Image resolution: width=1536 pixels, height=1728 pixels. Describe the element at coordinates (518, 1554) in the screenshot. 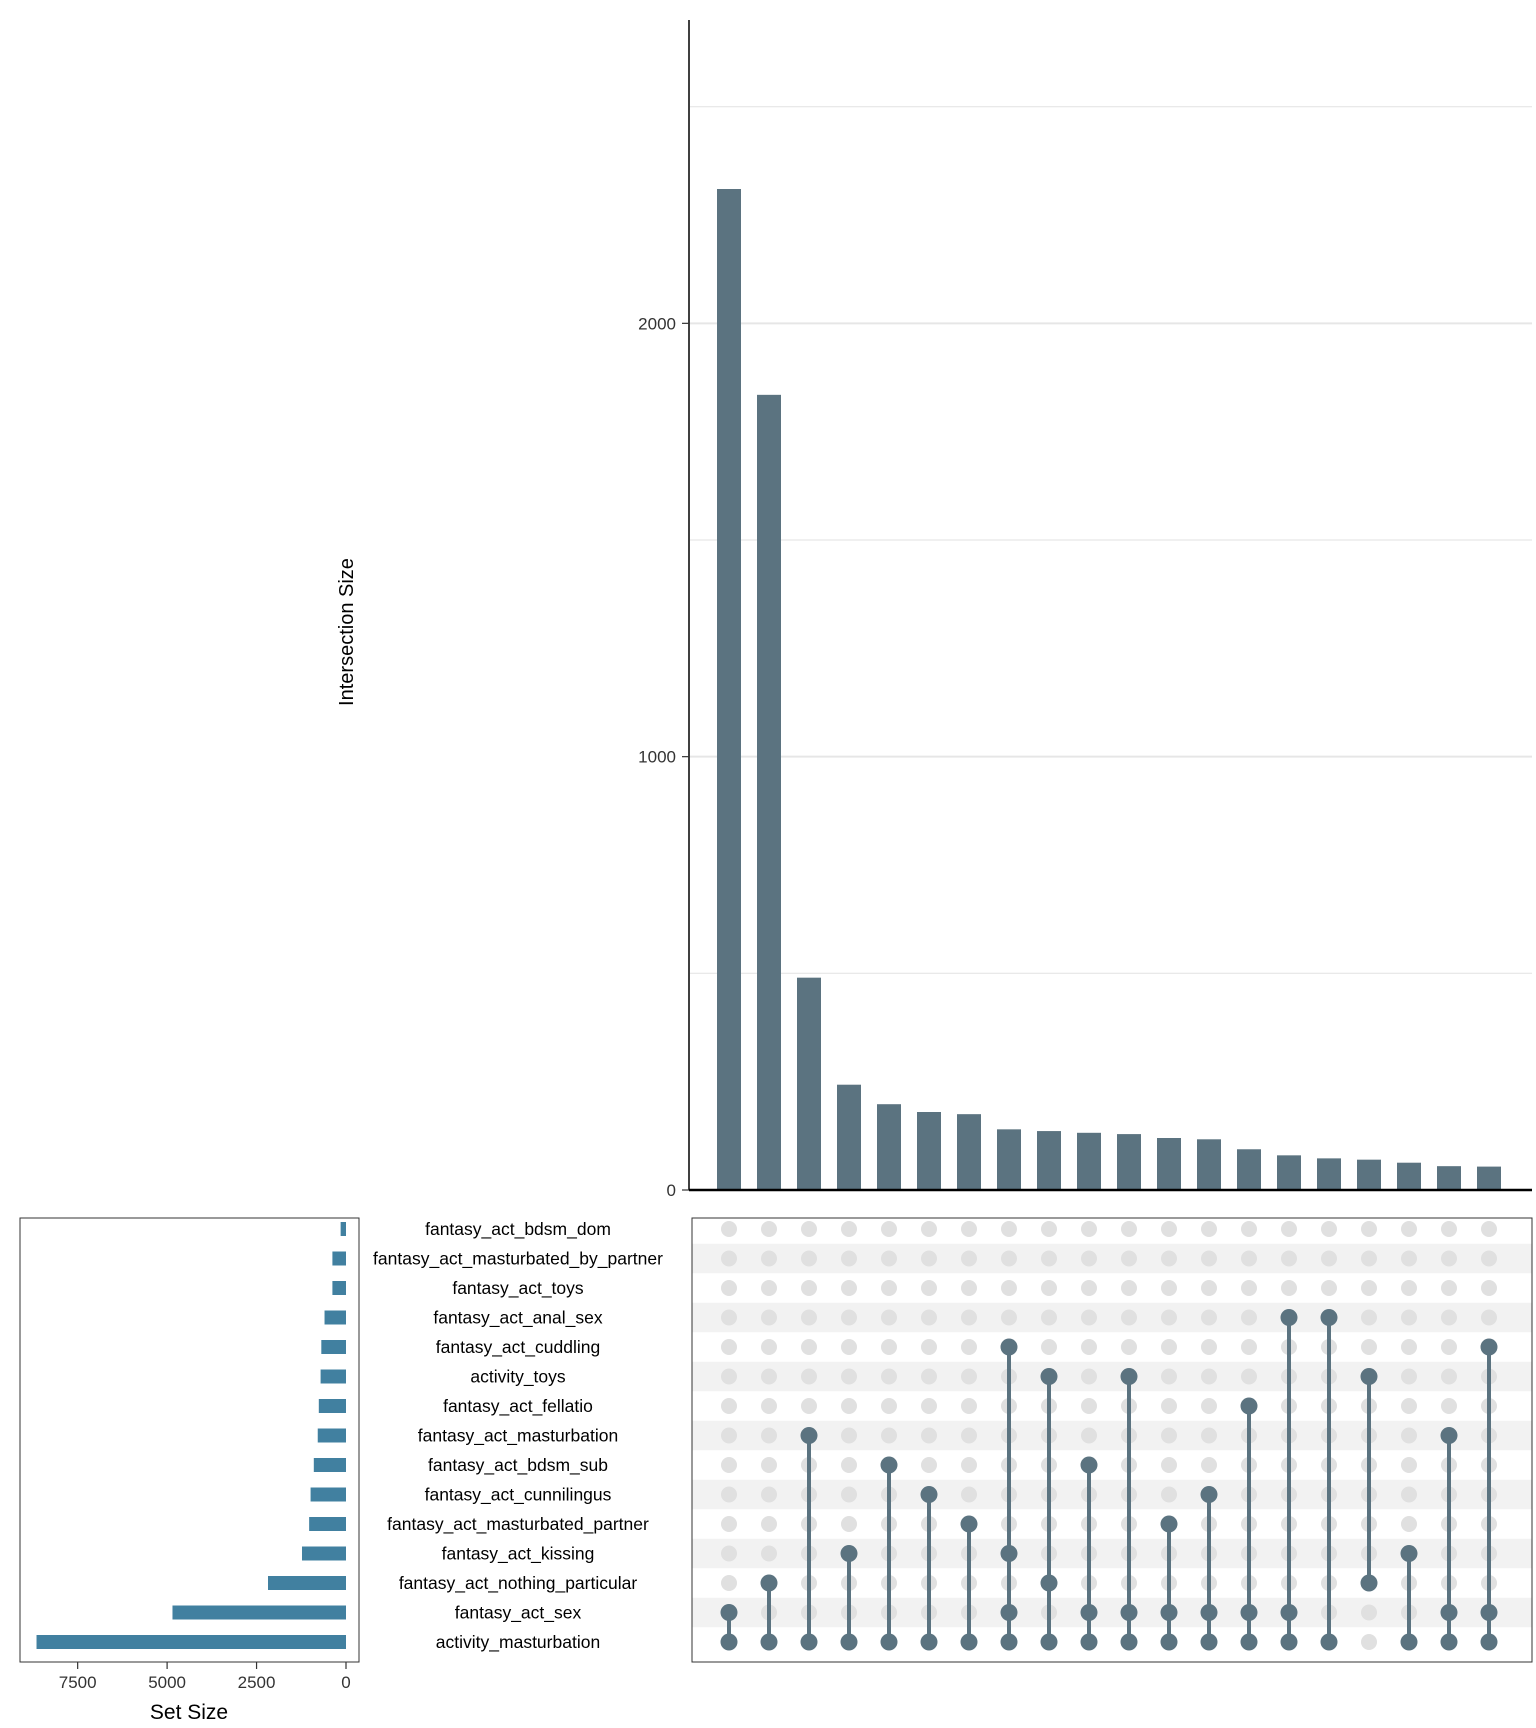

I see `set-name-label: fantasy_act_kissing` at that location.